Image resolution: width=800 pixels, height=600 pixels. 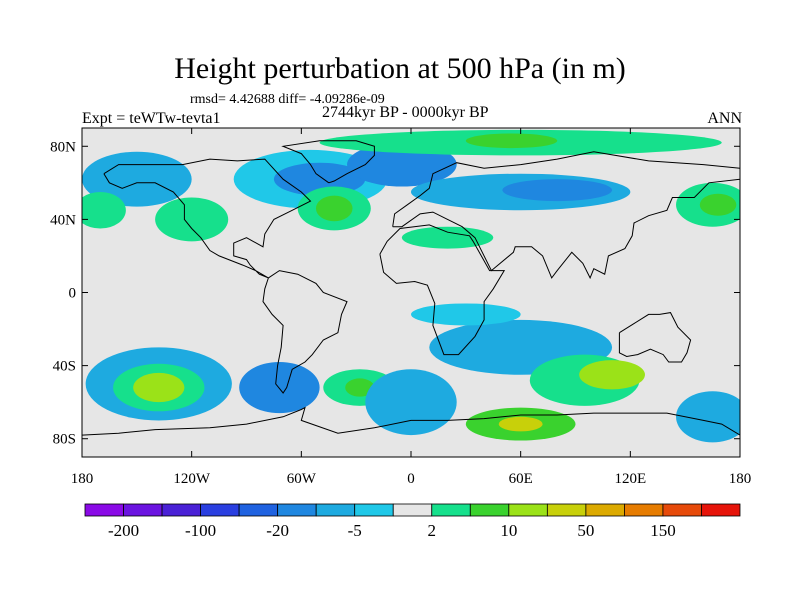 I want to click on greenland-outline, so click(x=328, y=162).